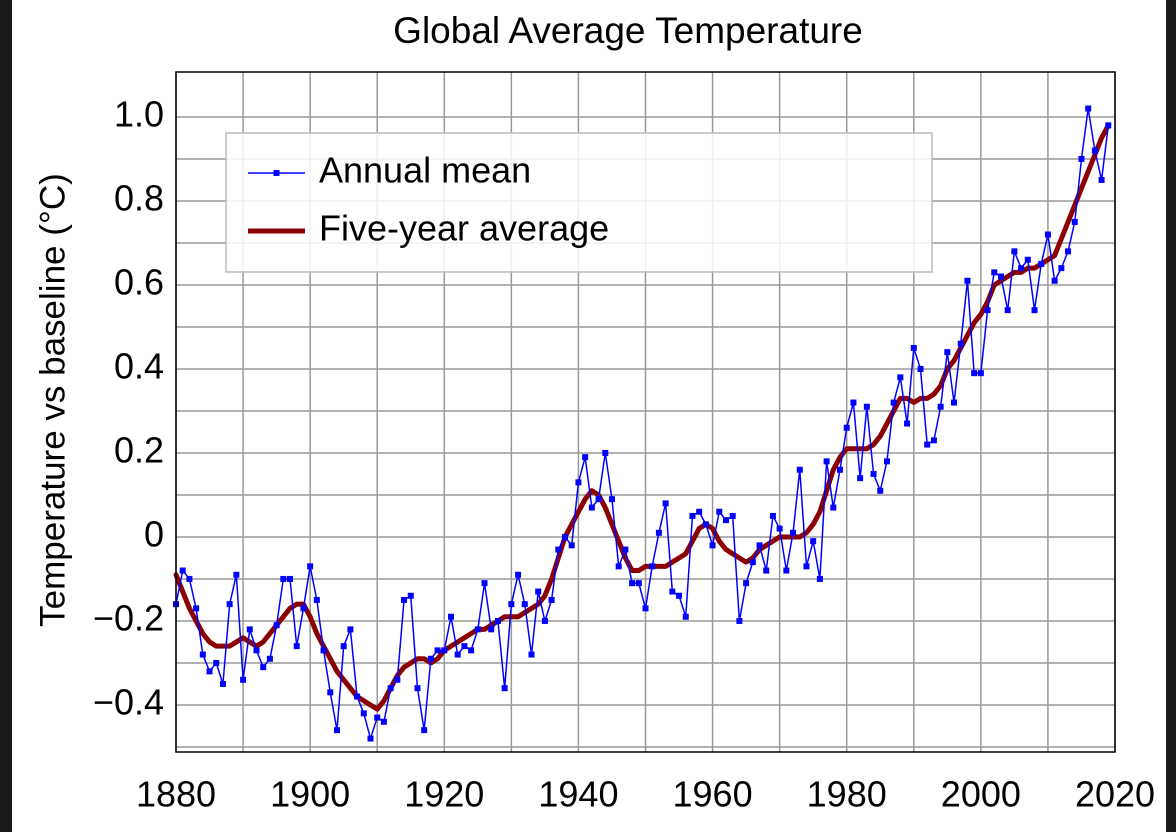 The width and height of the screenshot is (1176, 832). What do you see at coordinates (1115, 794) in the screenshot?
I see `x-tick-label: 2020` at bounding box center [1115, 794].